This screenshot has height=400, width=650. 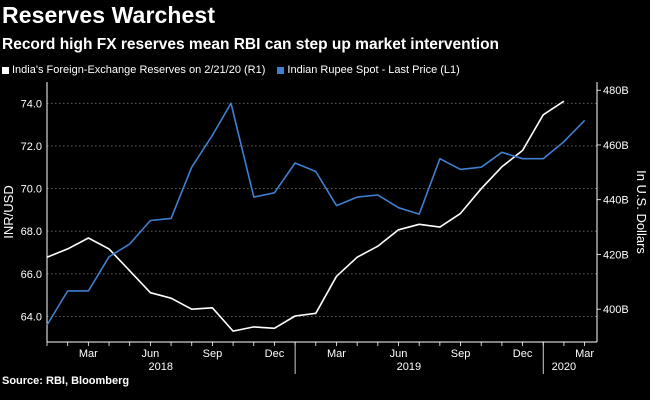 I want to click on x-year-label: 2020, so click(x=564, y=367).